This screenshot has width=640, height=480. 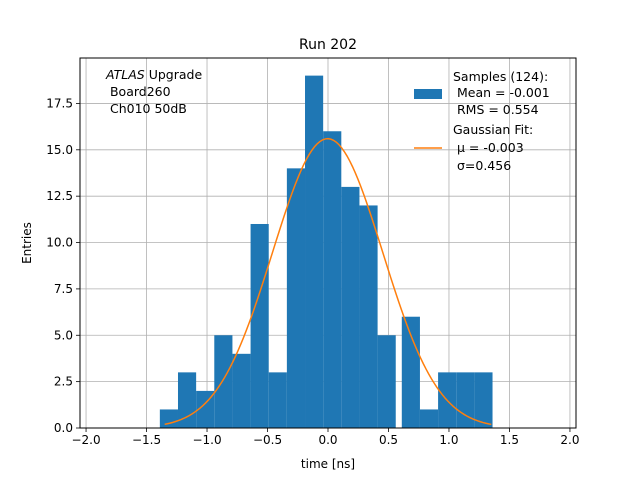 What do you see at coordinates (501, 92) in the screenshot?
I see `legend-samples-line-2: Mean = -0.001` at bounding box center [501, 92].